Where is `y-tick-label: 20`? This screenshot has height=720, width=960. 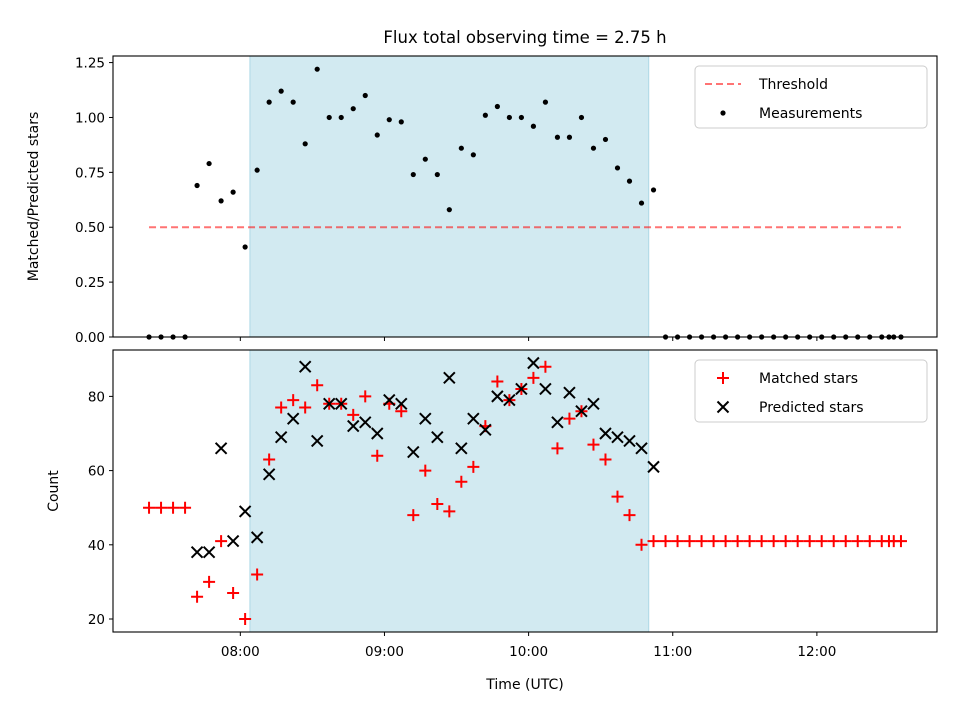
y-tick-label: 20 is located at coordinates (96, 620).